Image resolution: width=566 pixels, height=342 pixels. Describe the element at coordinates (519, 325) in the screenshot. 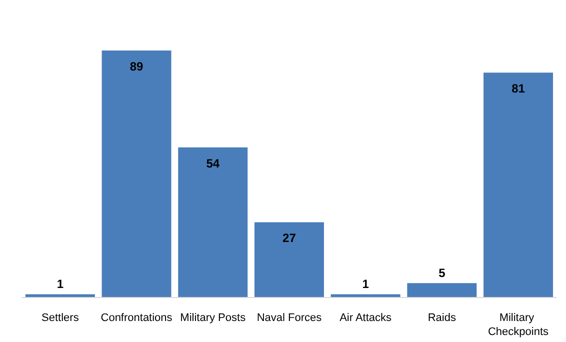

I see `x-tick-label: Military Checkpoints` at that location.